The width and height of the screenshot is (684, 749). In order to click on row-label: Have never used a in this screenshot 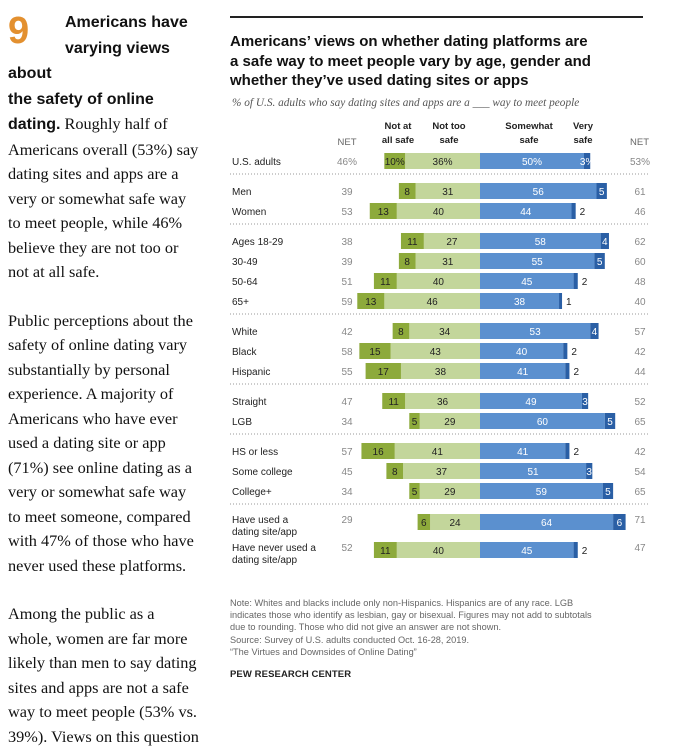, I will do `click(274, 548)`.